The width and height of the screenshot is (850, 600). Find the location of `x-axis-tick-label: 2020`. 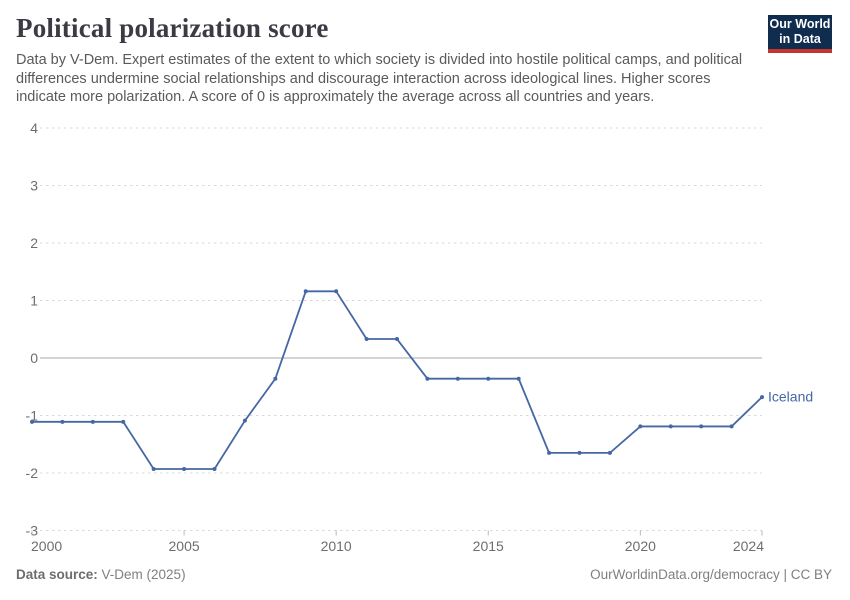

x-axis-tick-label: 2020 is located at coordinates (640, 546).